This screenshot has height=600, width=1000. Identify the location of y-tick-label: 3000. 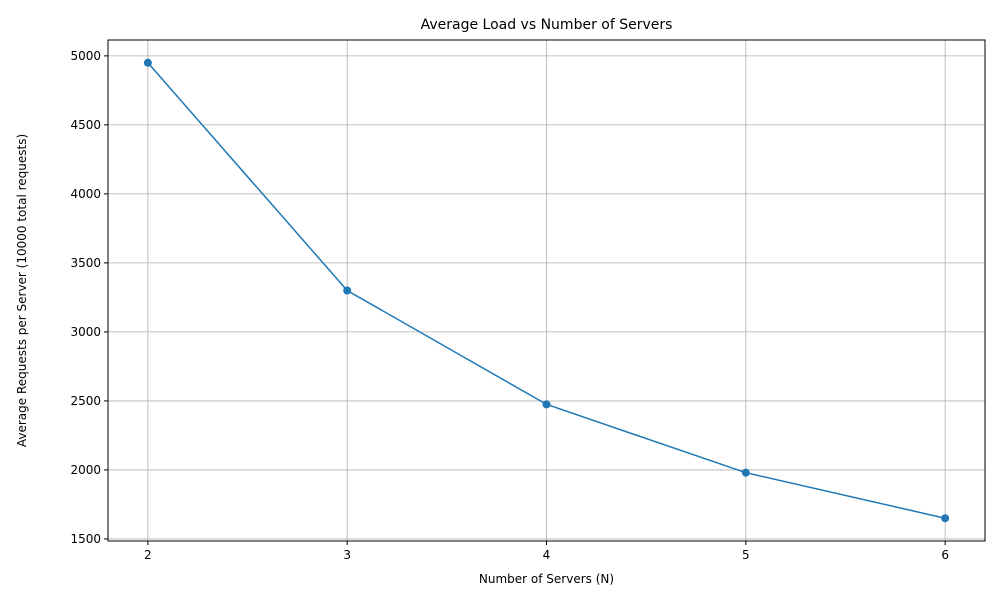
(85, 332).